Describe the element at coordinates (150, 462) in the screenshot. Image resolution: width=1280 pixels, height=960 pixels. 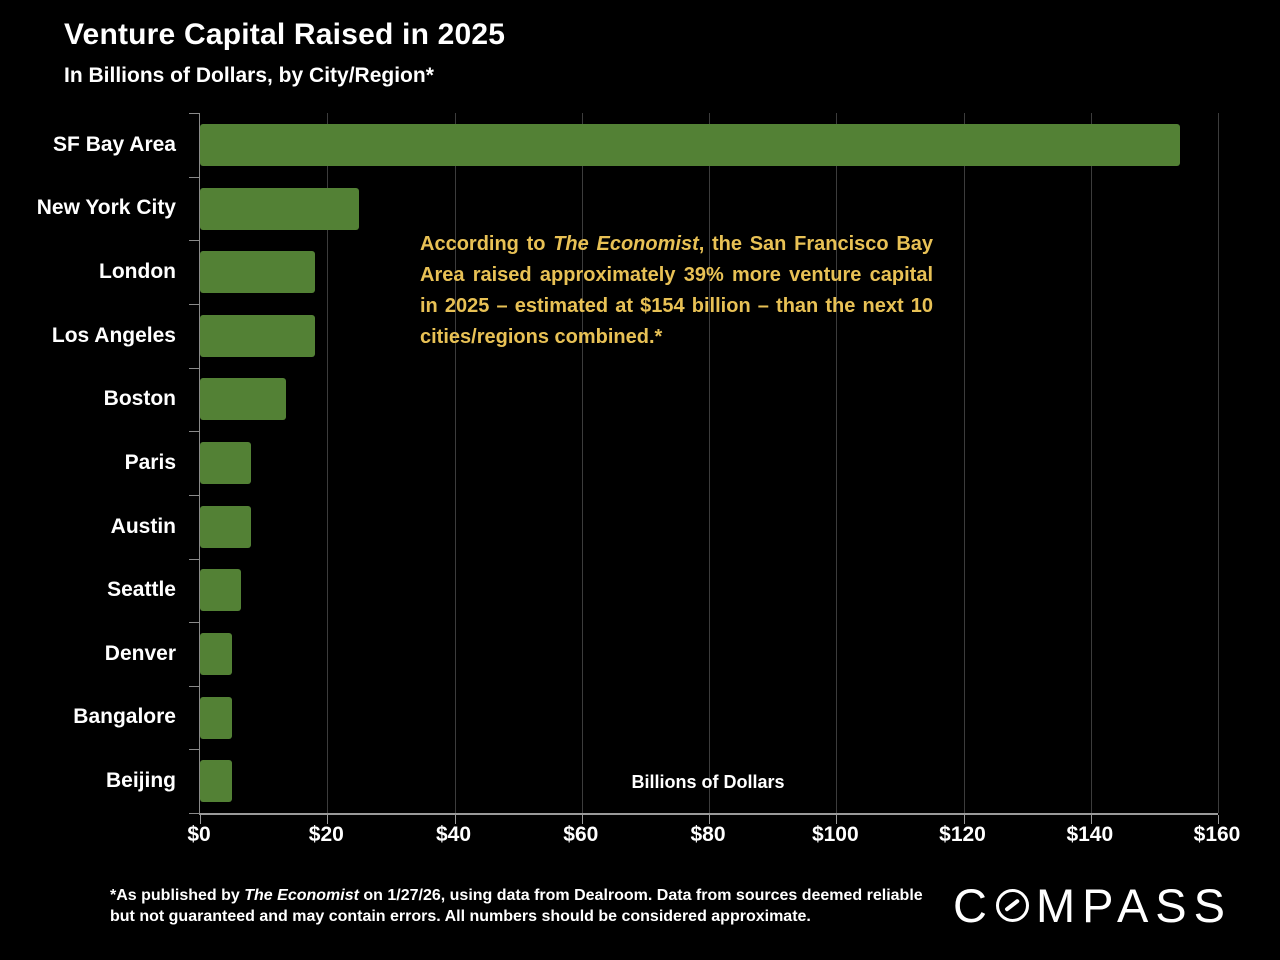
I see `category-label: Paris` at that location.